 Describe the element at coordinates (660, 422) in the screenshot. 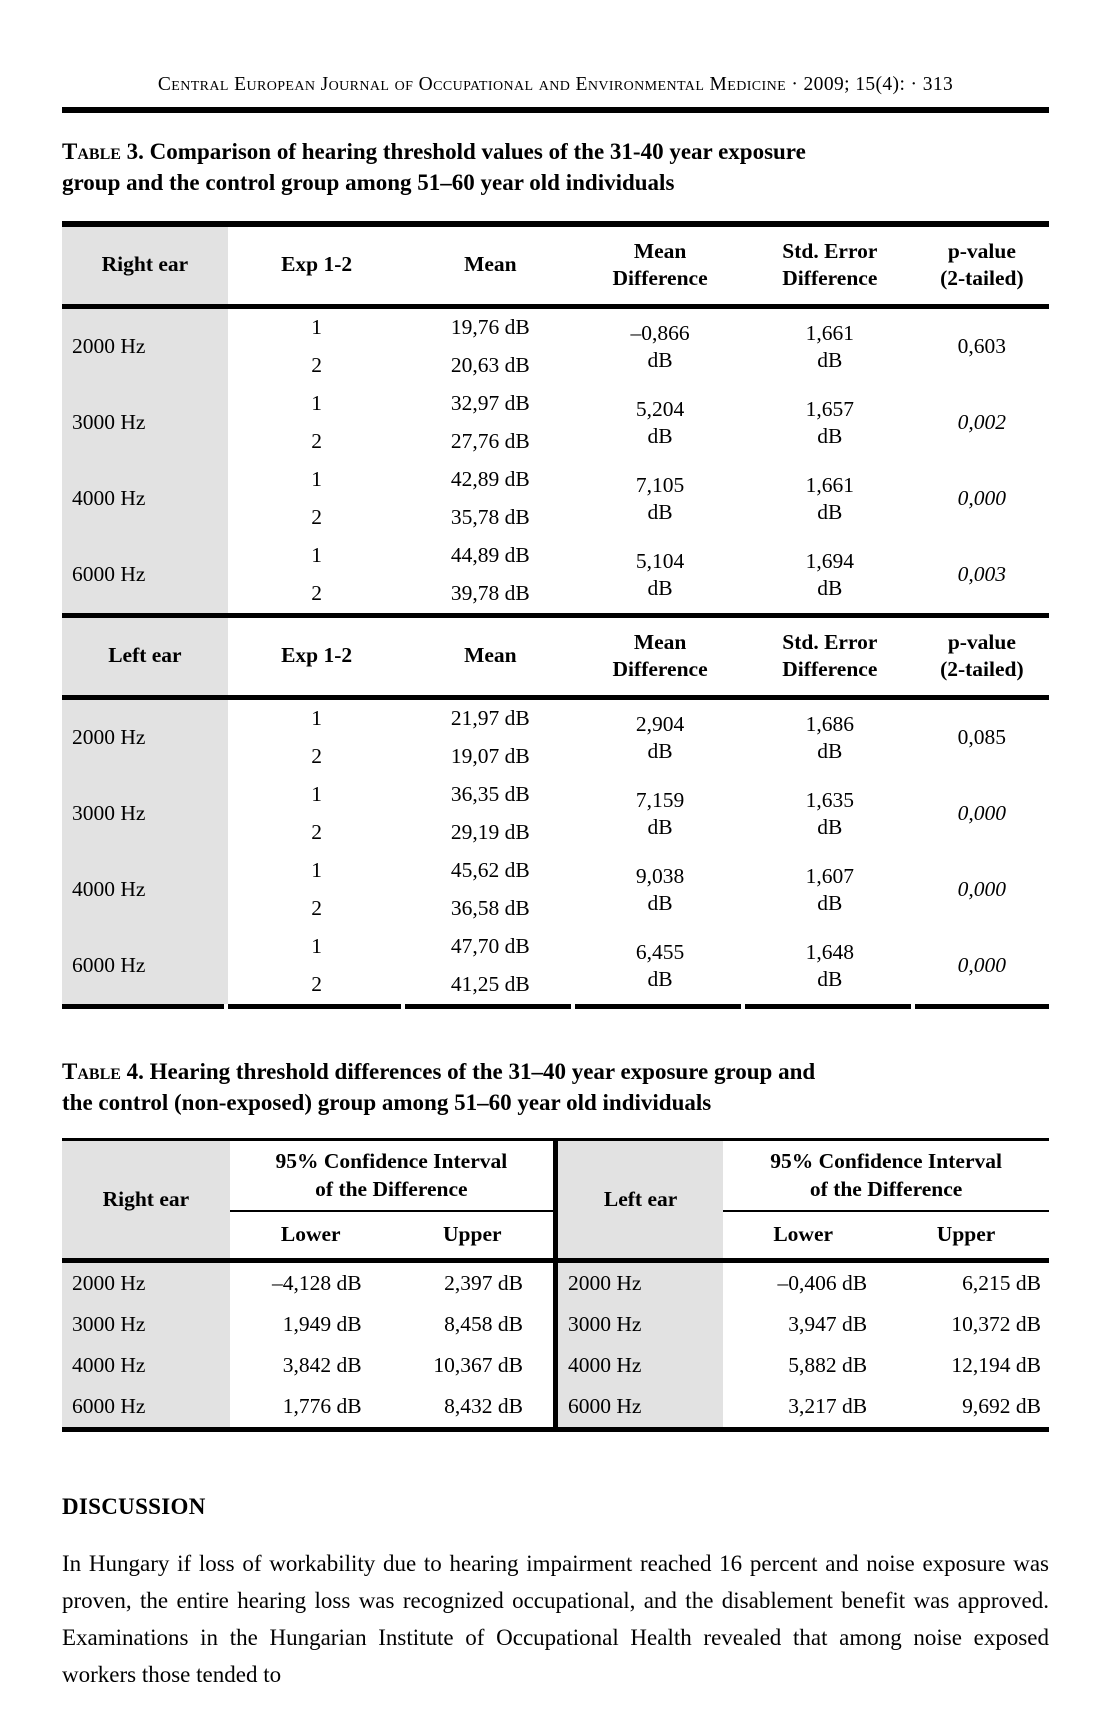

I see `mean-diff-cell: 5,204 dB` at that location.